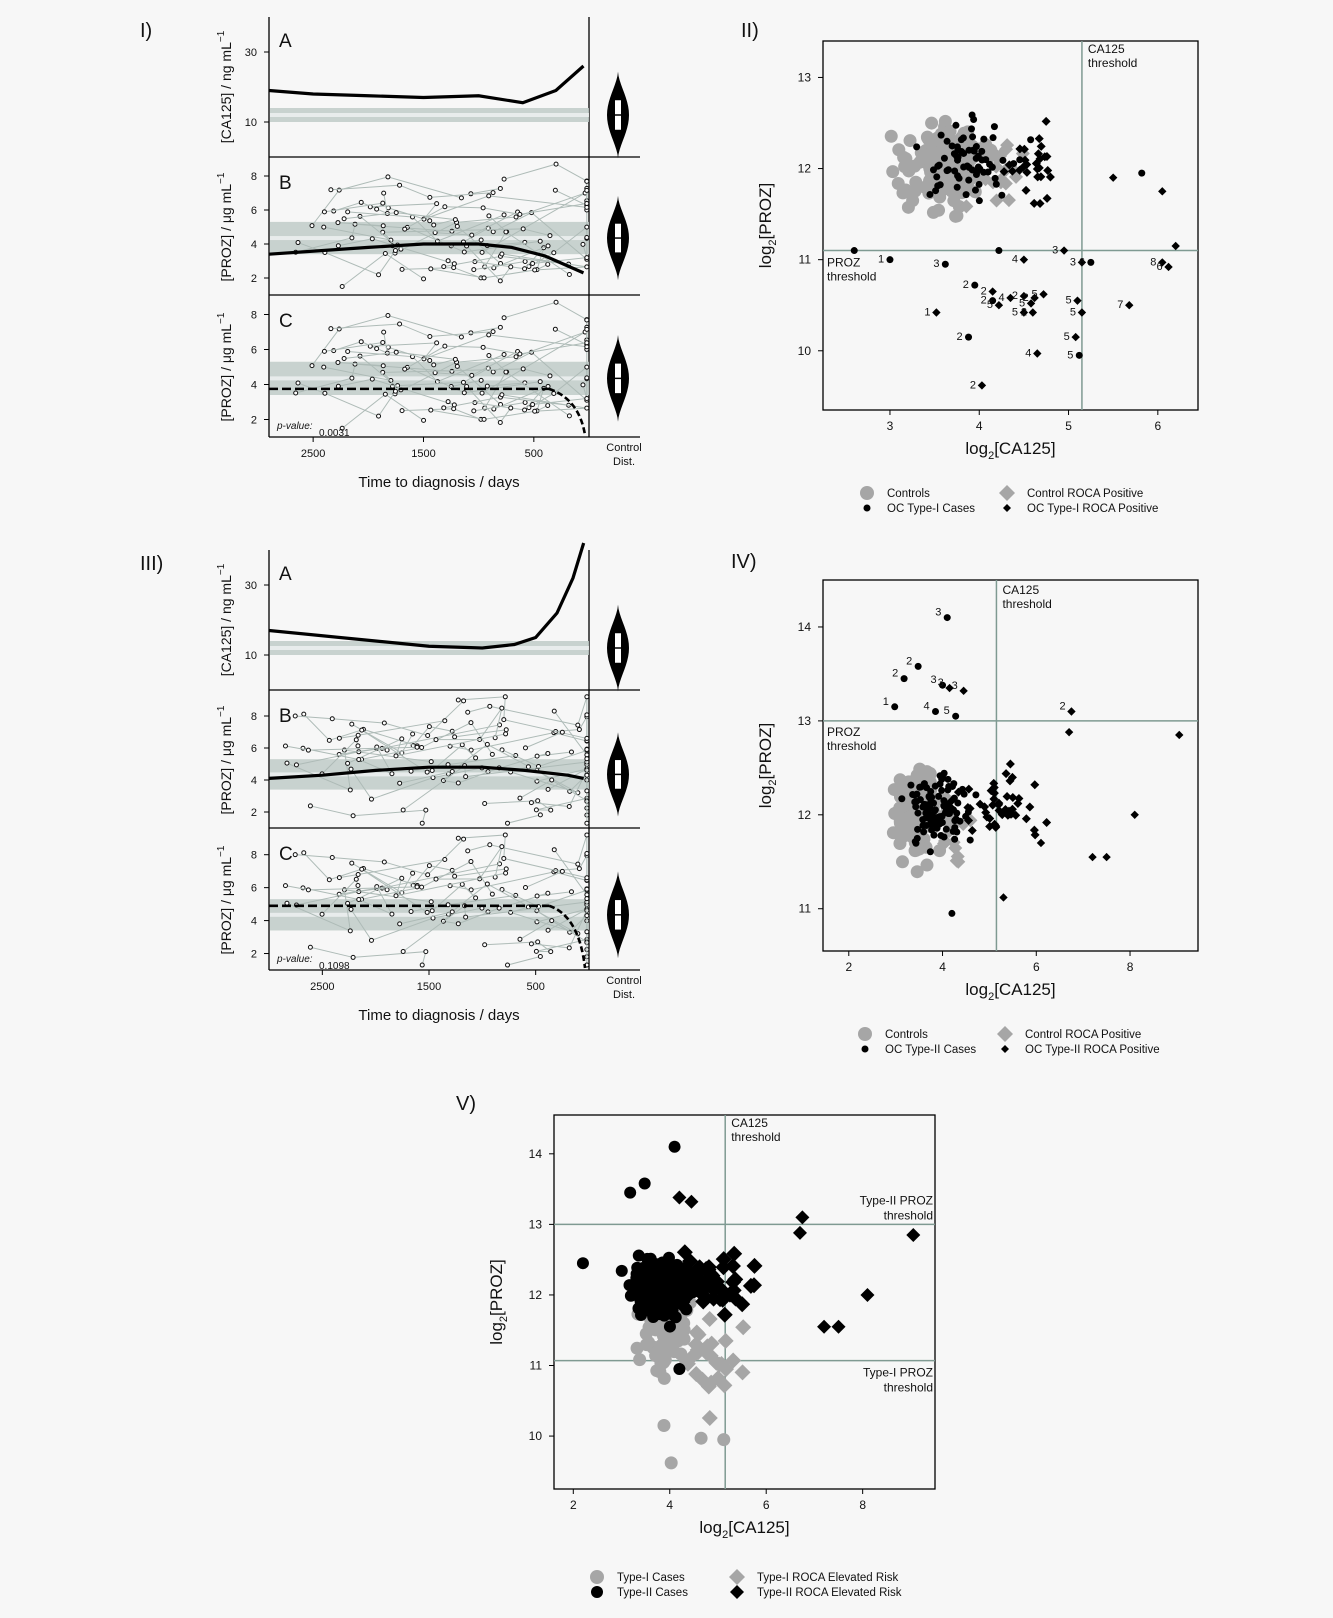 The height and width of the screenshot is (1618, 1333). Describe the element at coordinates (1005, 1049) in the screenshot. I see `legend-marker` at that location.